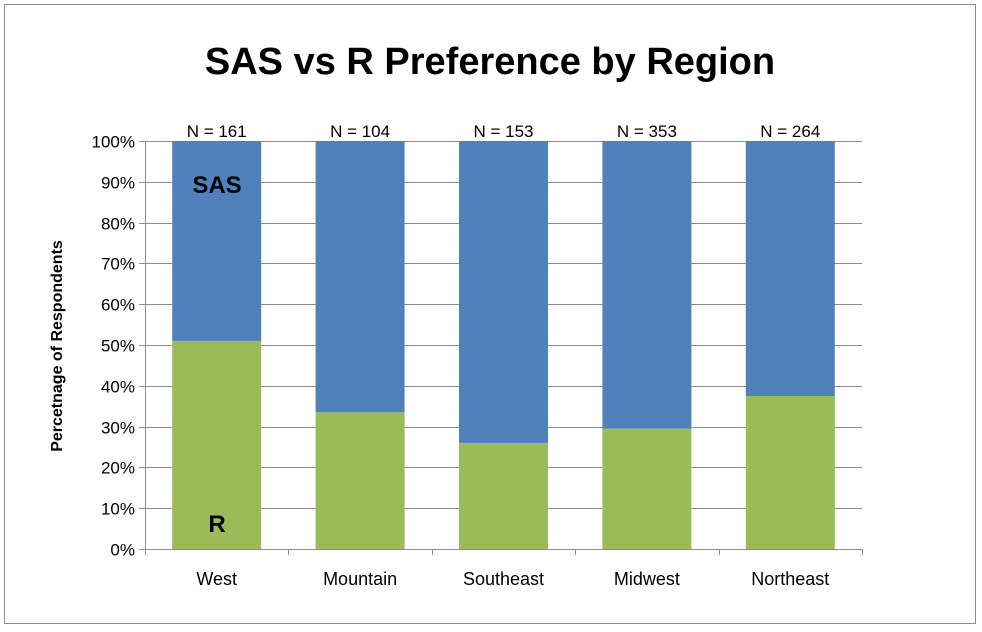 The image size is (982, 632). I want to click on y-tick-label: 100%, so click(113, 142).